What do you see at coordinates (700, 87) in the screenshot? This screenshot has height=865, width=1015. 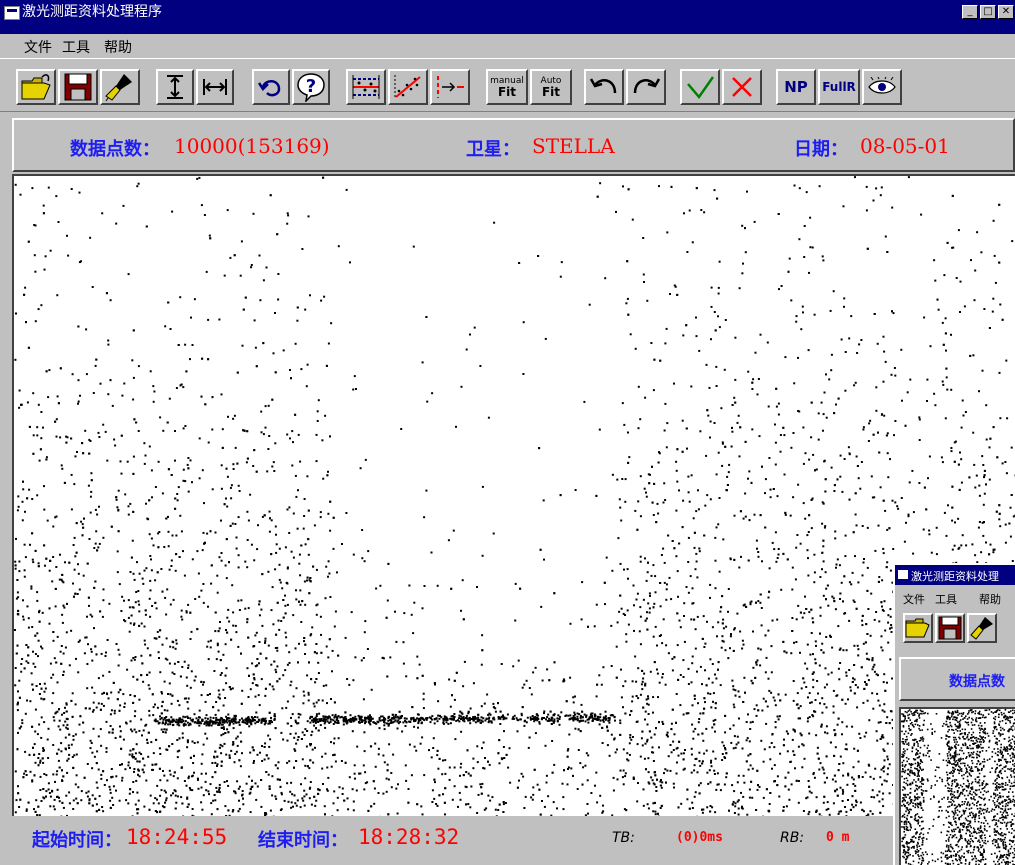 I see `accept-button` at bounding box center [700, 87].